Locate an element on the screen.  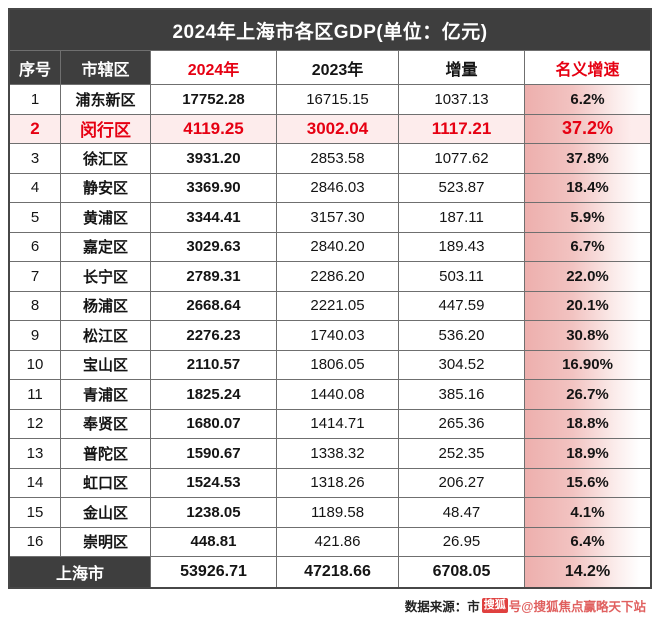
cell-2024: 4119.25 is located at coordinates (213, 128).